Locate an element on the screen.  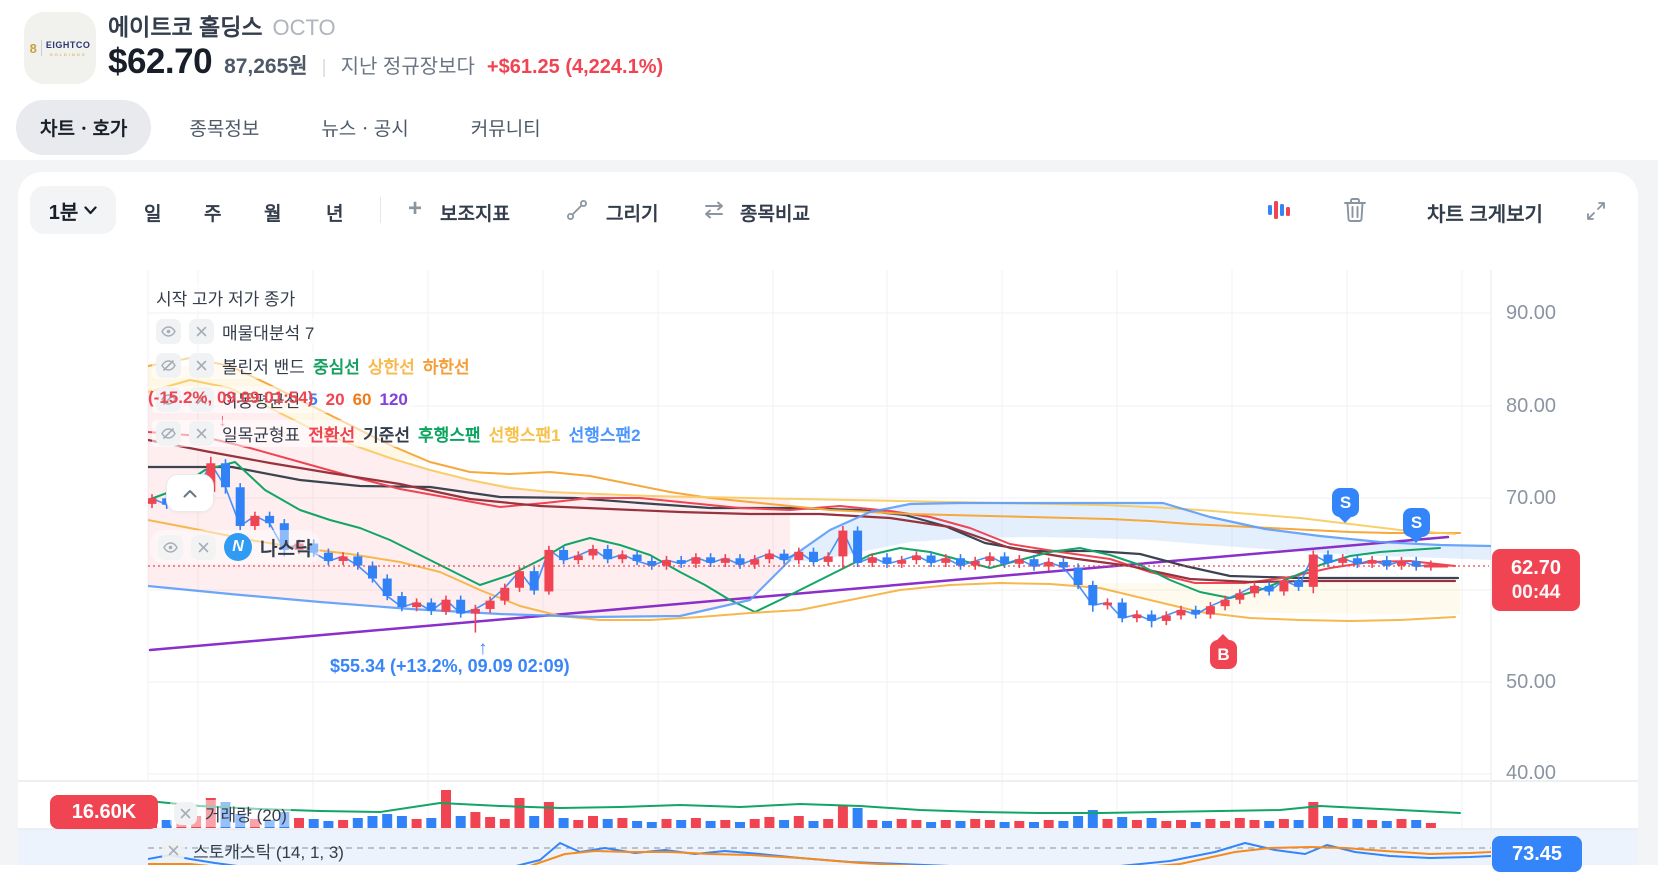
chevron-up-icon is located at coordinates (190, 493).